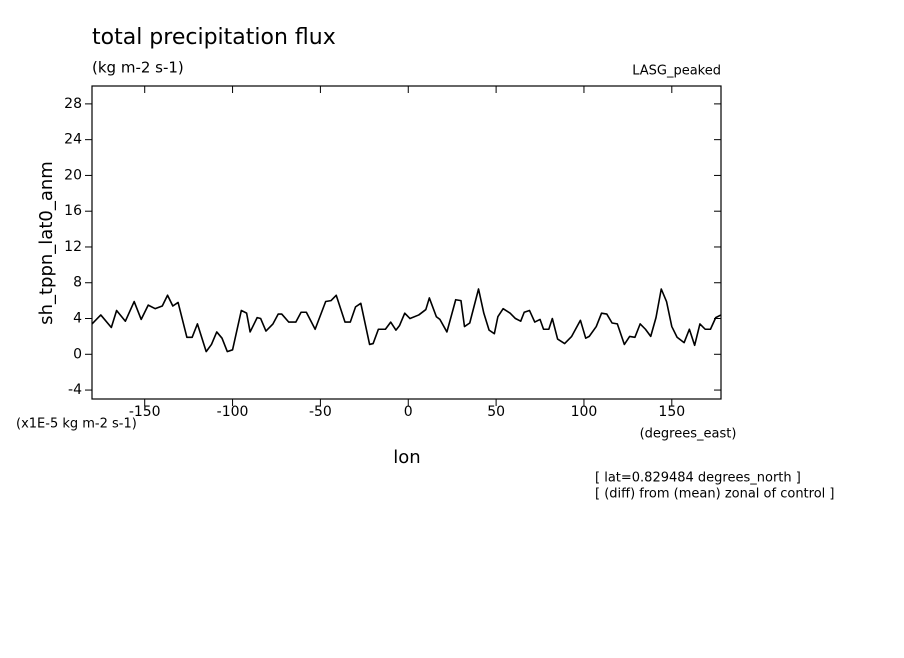 This screenshot has width=904, height=658. I want to click on x-tick-label: 0, so click(408, 412).